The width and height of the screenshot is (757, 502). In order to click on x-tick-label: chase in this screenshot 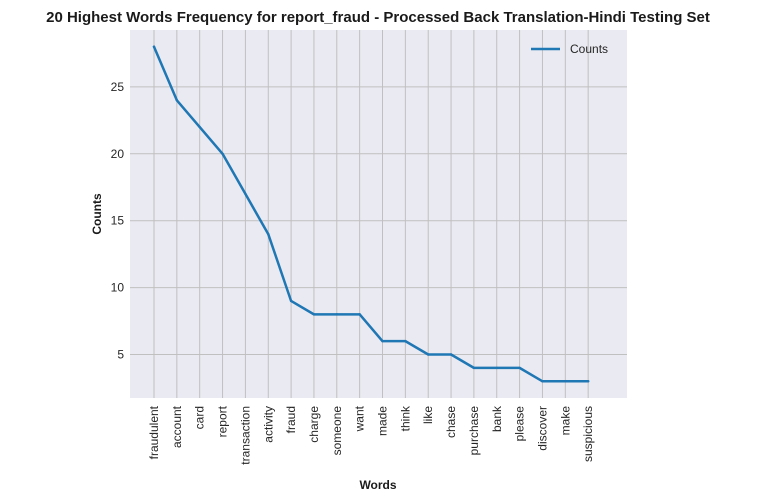, I will do `click(451, 422)`.